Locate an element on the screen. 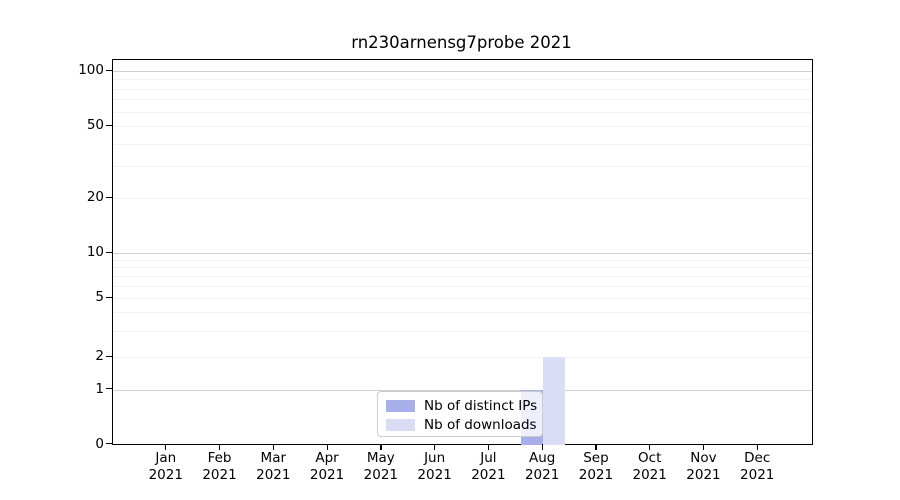  x-tick-month: Feb is located at coordinates (219, 458).